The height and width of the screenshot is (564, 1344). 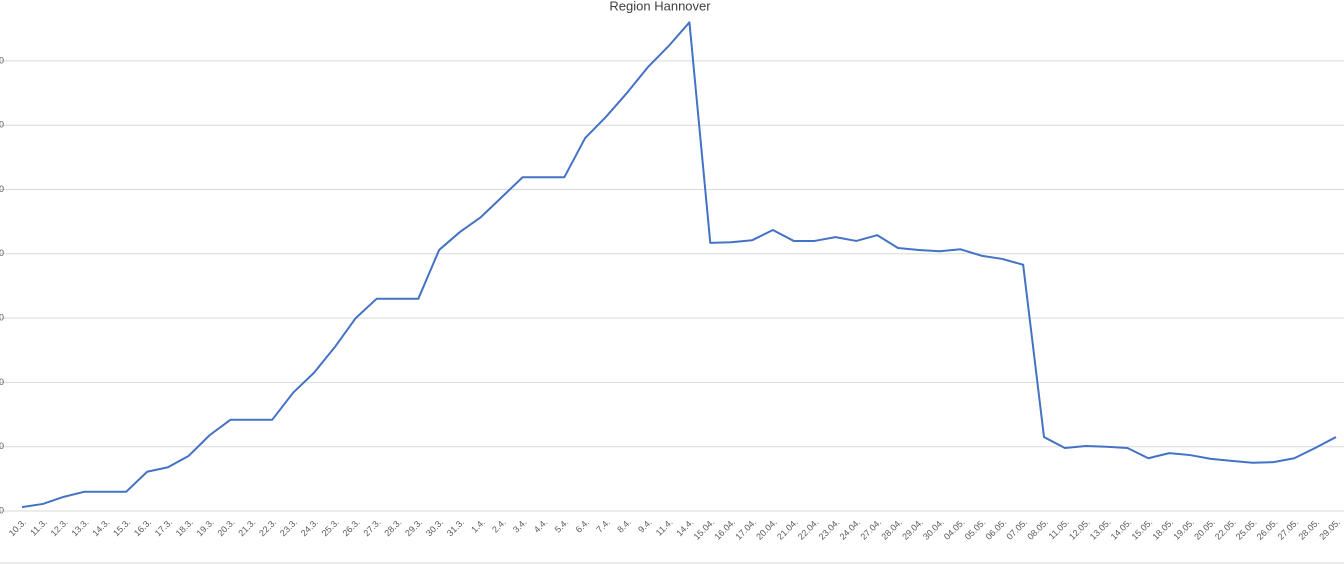 I want to click on x-tick-label: 17.3., so click(x=163, y=527).